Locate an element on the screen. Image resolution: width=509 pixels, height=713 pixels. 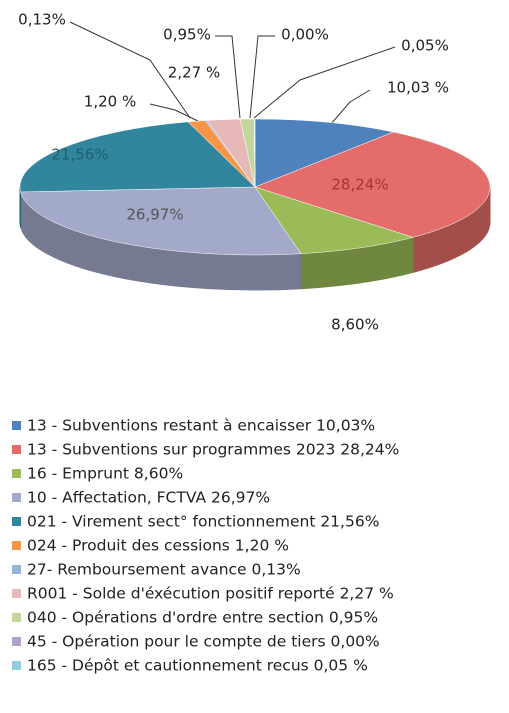
value-label: 8,60% is located at coordinates (355, 325).